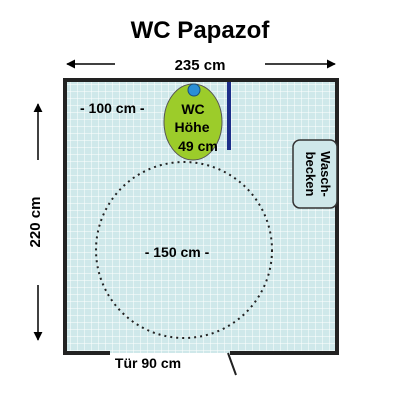 The height and width of the screenshot is (400, 400). What do you see at coordinates (229, 116) in the screenshot?
I see `grab-bar` at bounding box center [229, 116].